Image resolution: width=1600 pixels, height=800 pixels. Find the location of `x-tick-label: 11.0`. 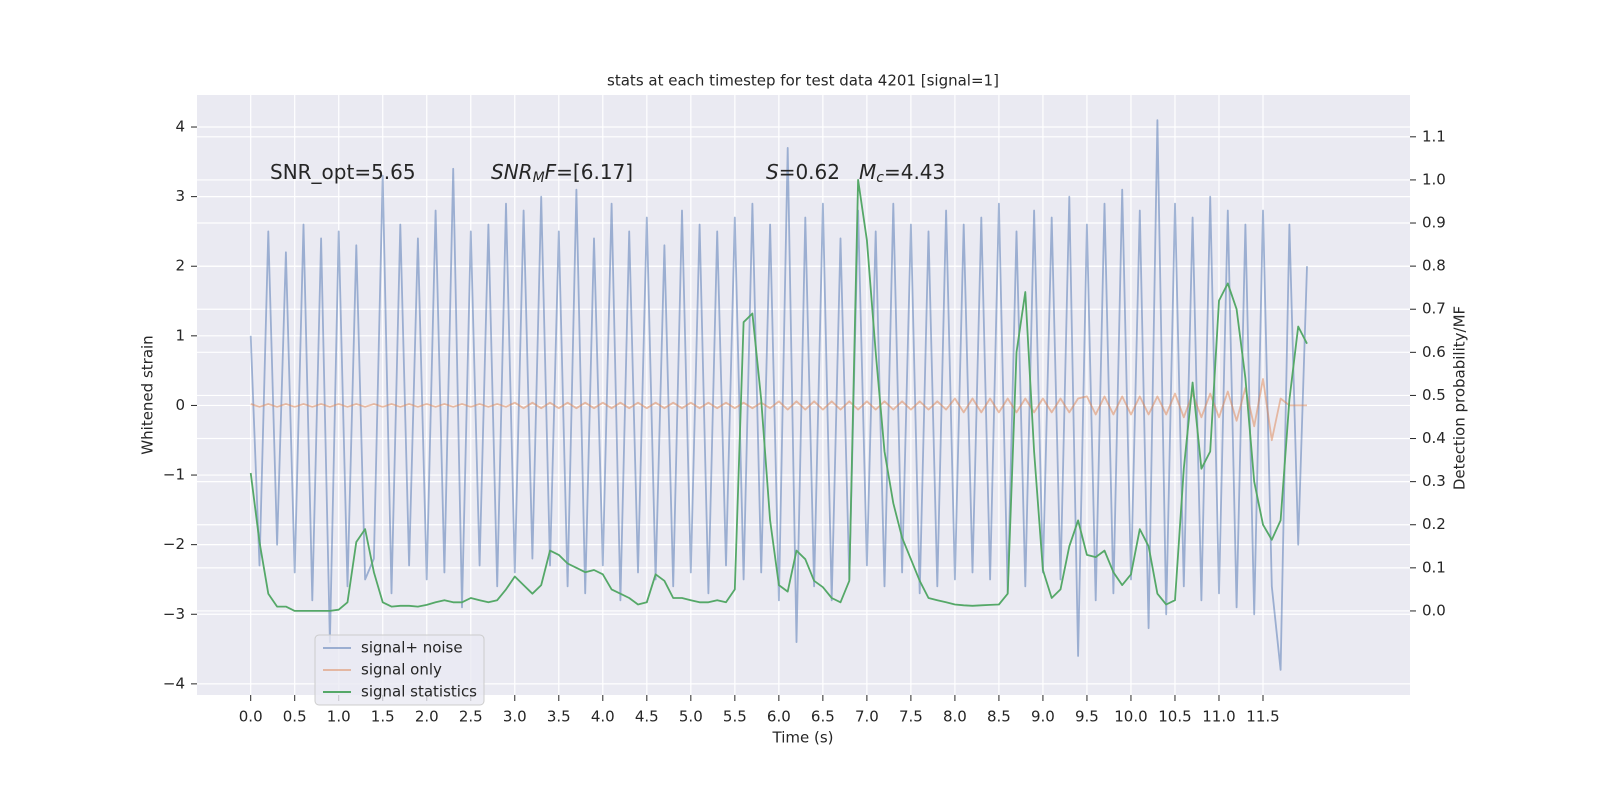

x-tick-label: 11.0 is located at coordinates (1218, 717).